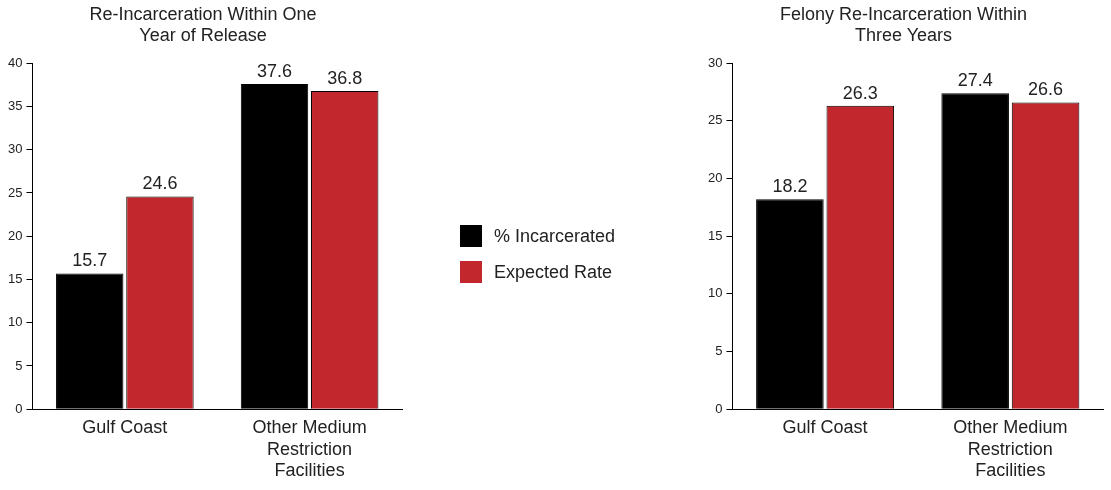  Describe the element at coordinates (160, 183) in the screenshot. I see `data-label: 24.6` at that location.